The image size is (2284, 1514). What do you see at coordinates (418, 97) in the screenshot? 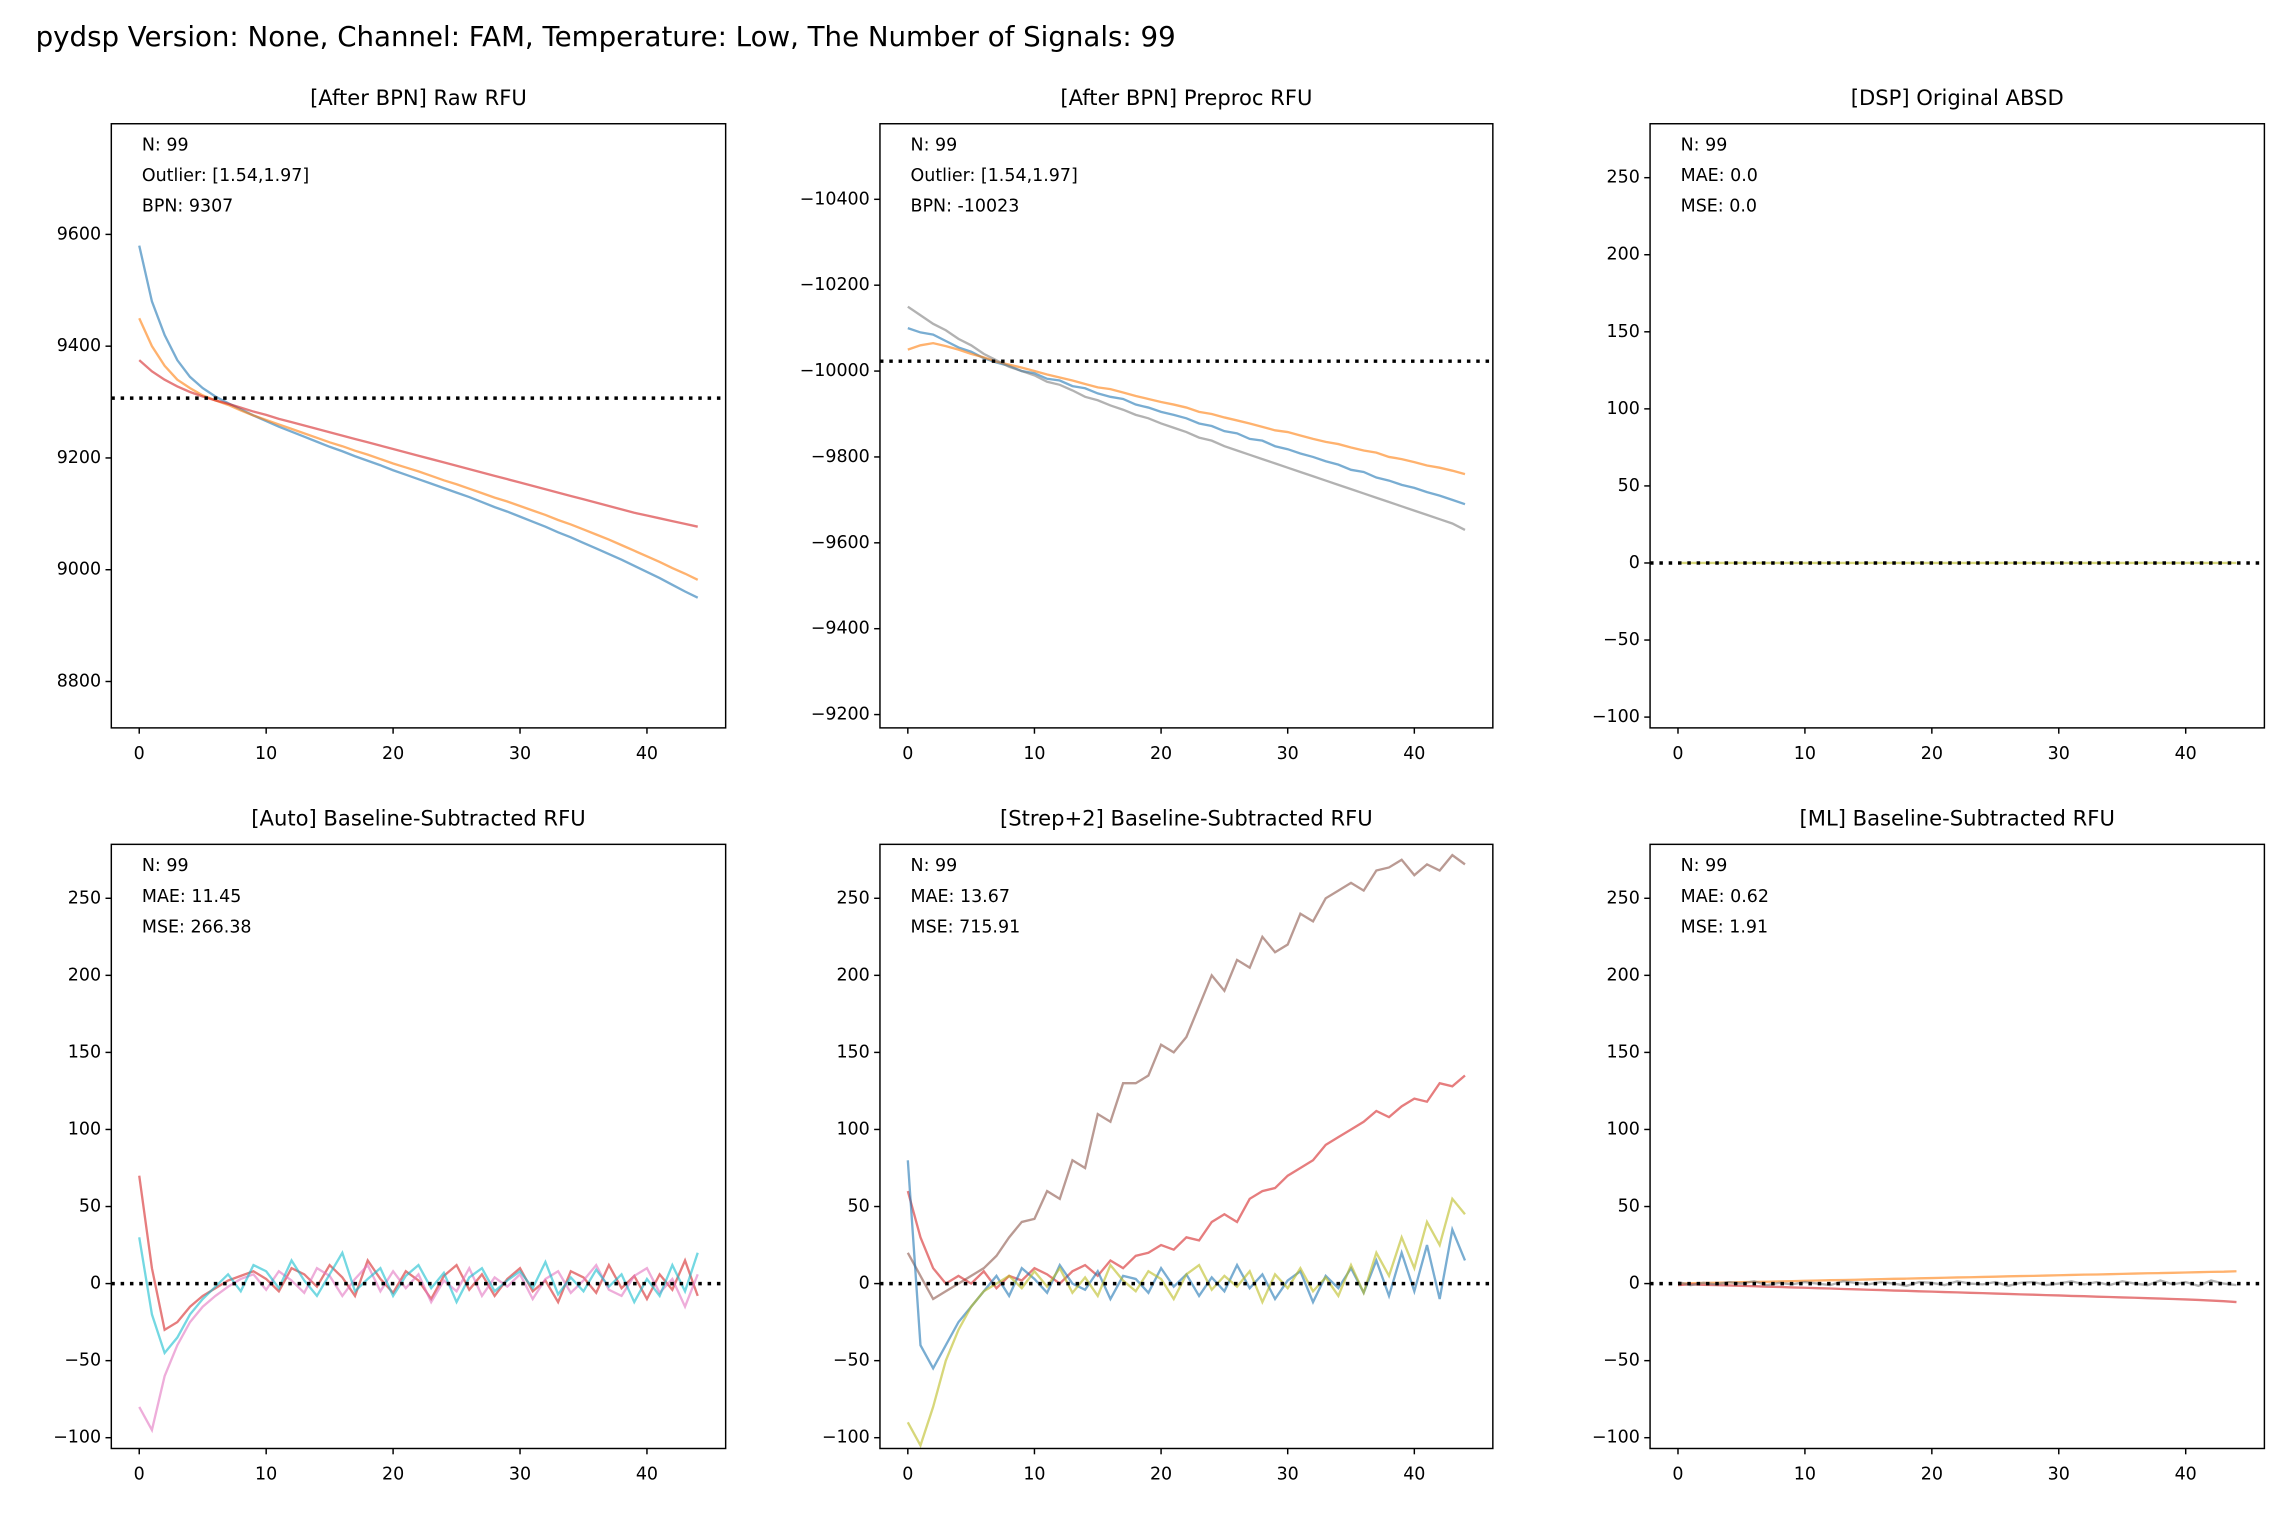
I see `subplot-title: [After BPN] Raw RFU` at bounding box center [418, 97].